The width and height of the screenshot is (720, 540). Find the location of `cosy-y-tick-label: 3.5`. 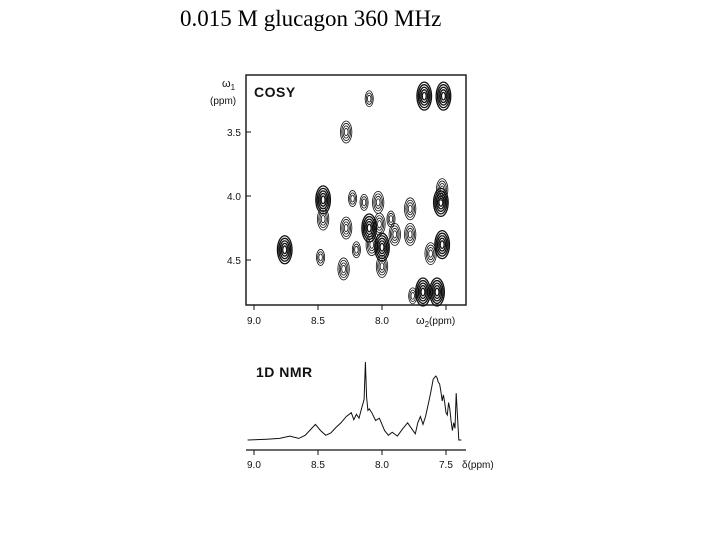

cosy-y-tick-label: 3.5 is located at coordinates (234, 133).